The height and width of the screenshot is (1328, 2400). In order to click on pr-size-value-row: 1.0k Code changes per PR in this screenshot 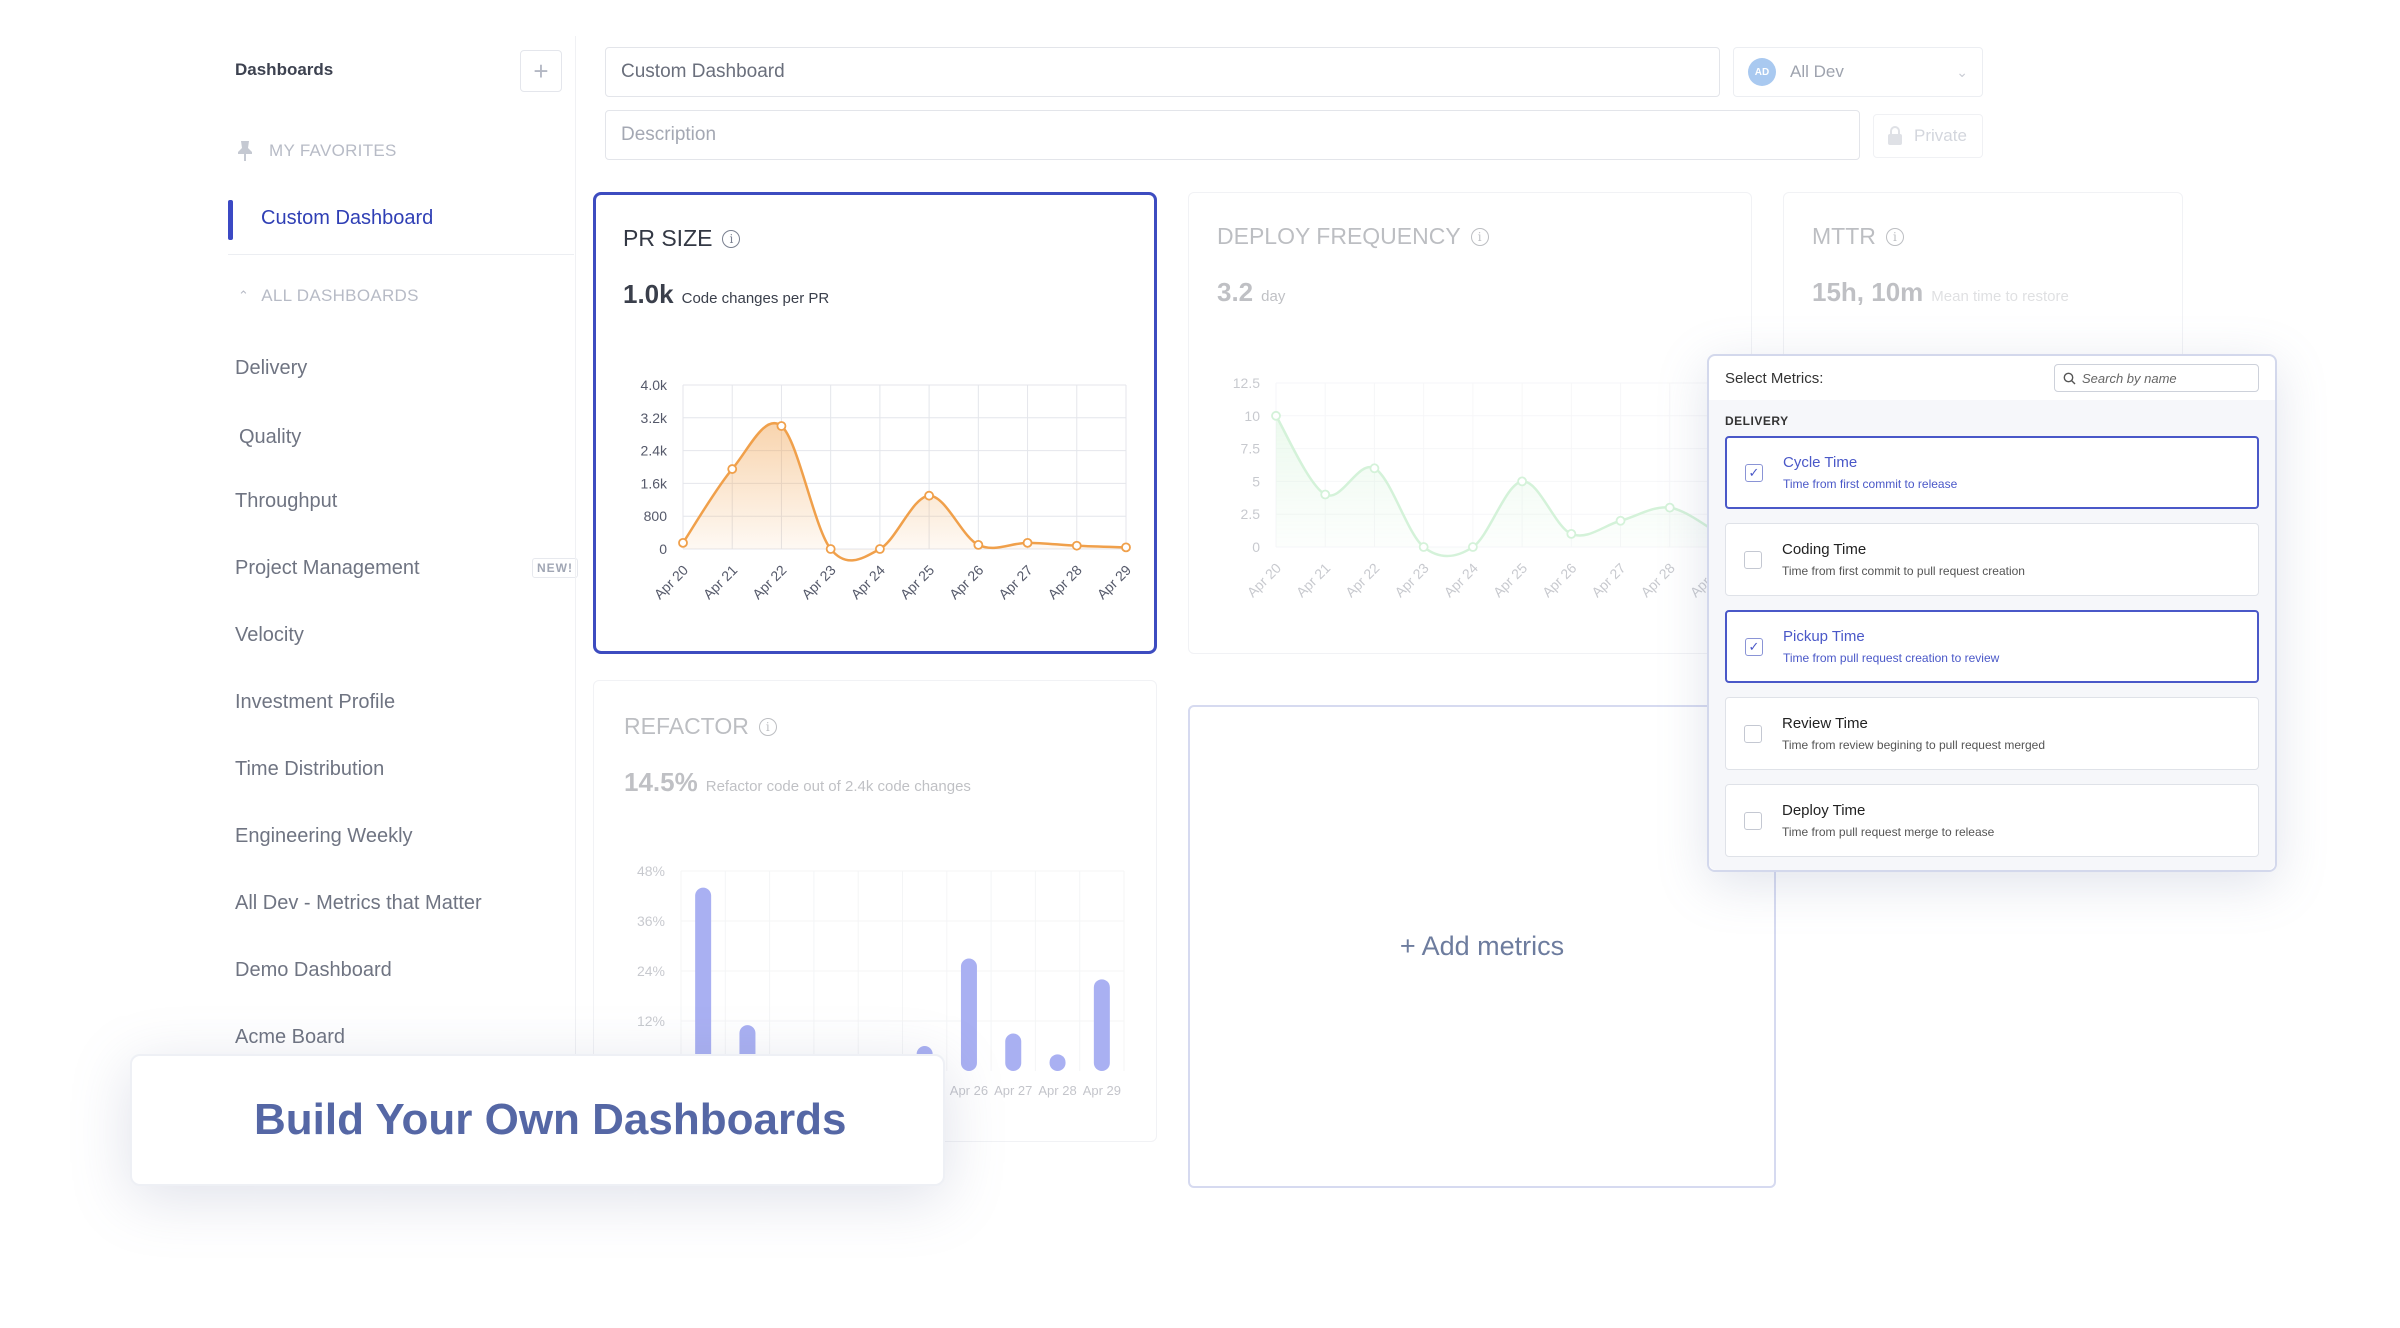, I will do `click(726, 294)`.